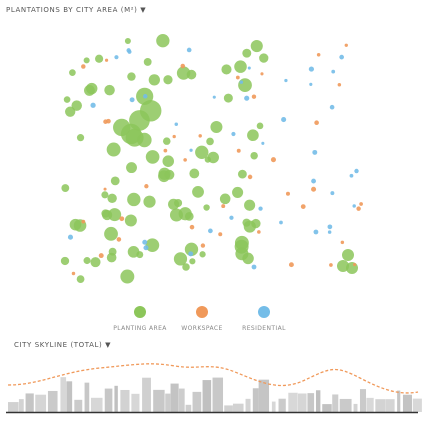  What do you see at coordinates (264, 328) in the screenshot?
I see `legend-label: RESIDENTIAL` at bounding box center [264, 328].